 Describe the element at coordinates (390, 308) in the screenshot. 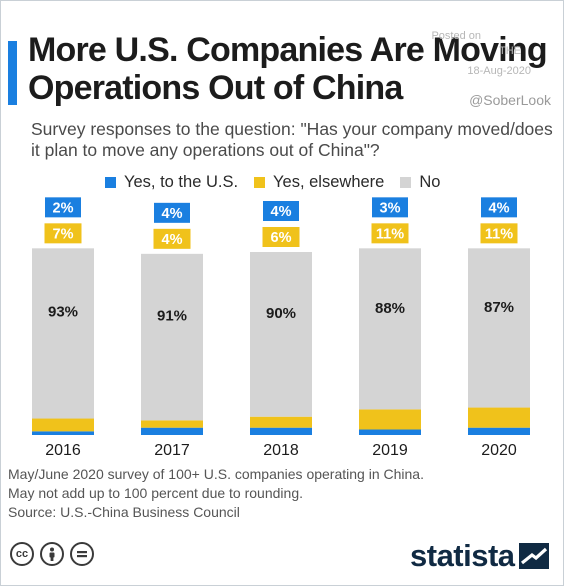

I see `data-label-no-2019: 88%` at that location.